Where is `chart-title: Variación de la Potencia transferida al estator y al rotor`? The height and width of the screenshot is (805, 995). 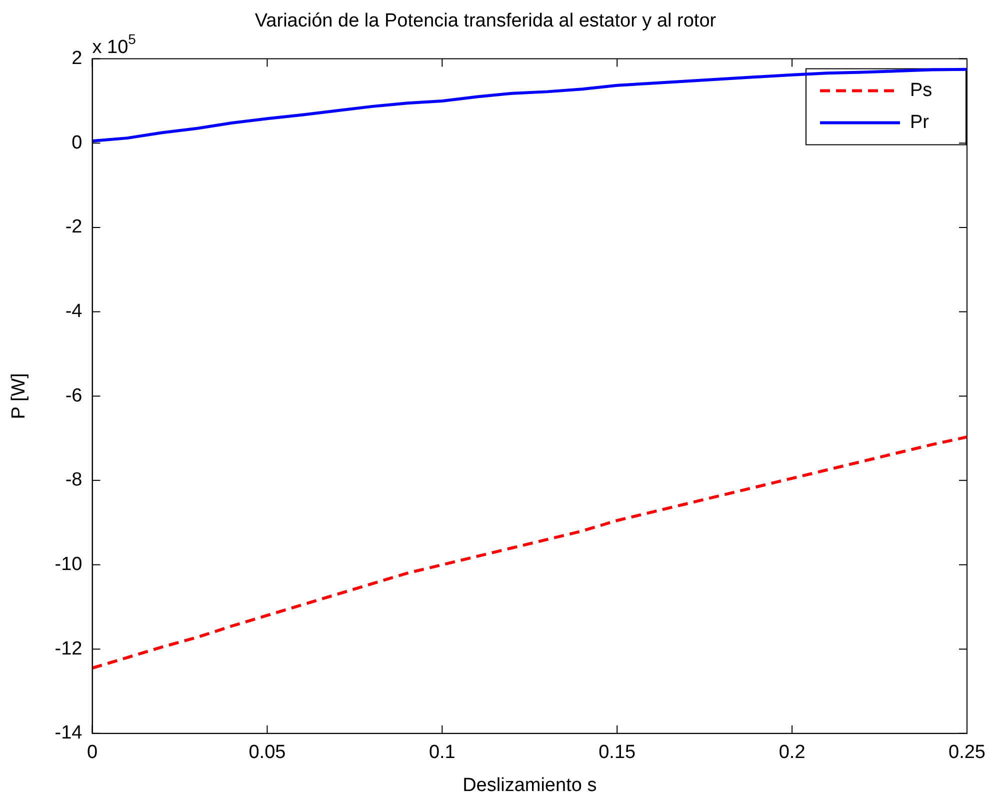 chart-title: Variación de la Potencia transferida al estator y al rotor is located at coordinates (485, 21).